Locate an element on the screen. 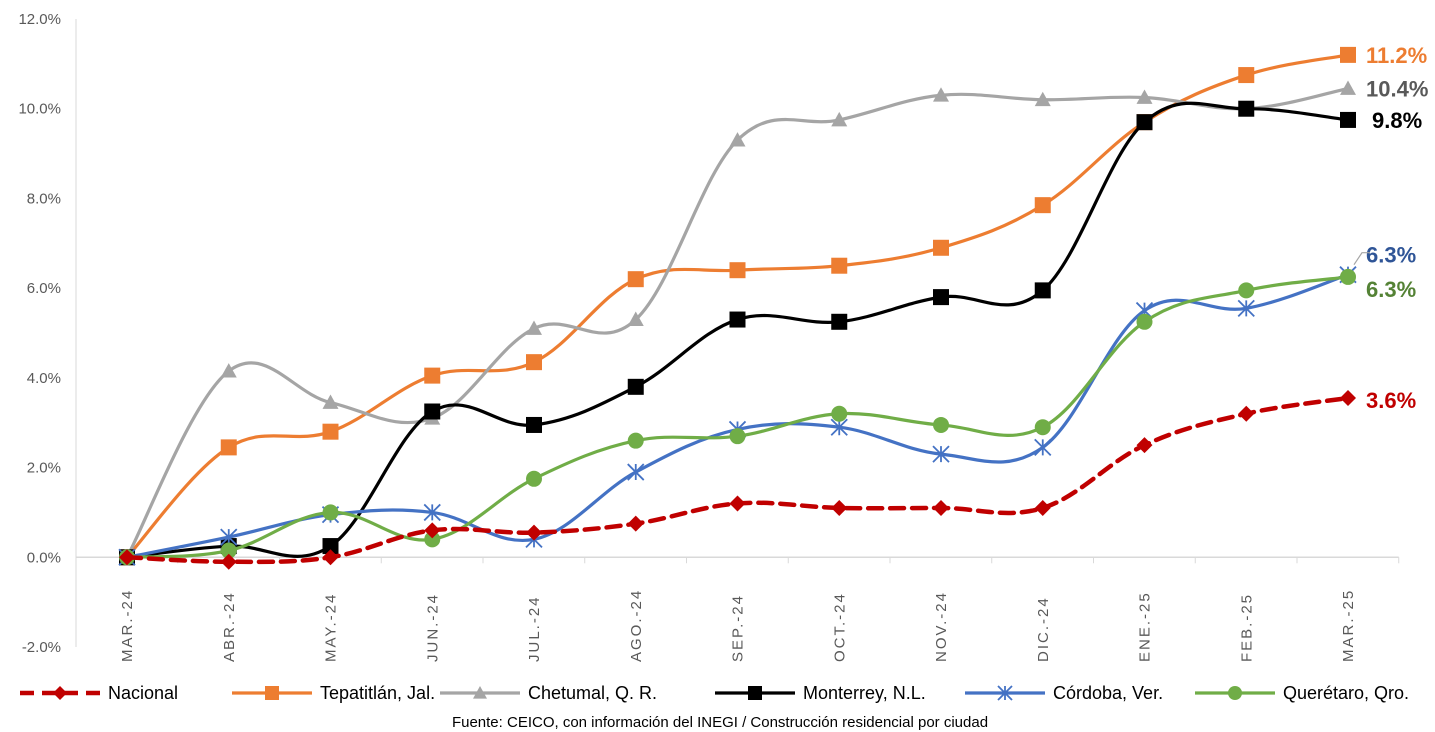  legend-item-cordoba-ver: Córdoba, Ver. is located at coordinates (1064, 693).